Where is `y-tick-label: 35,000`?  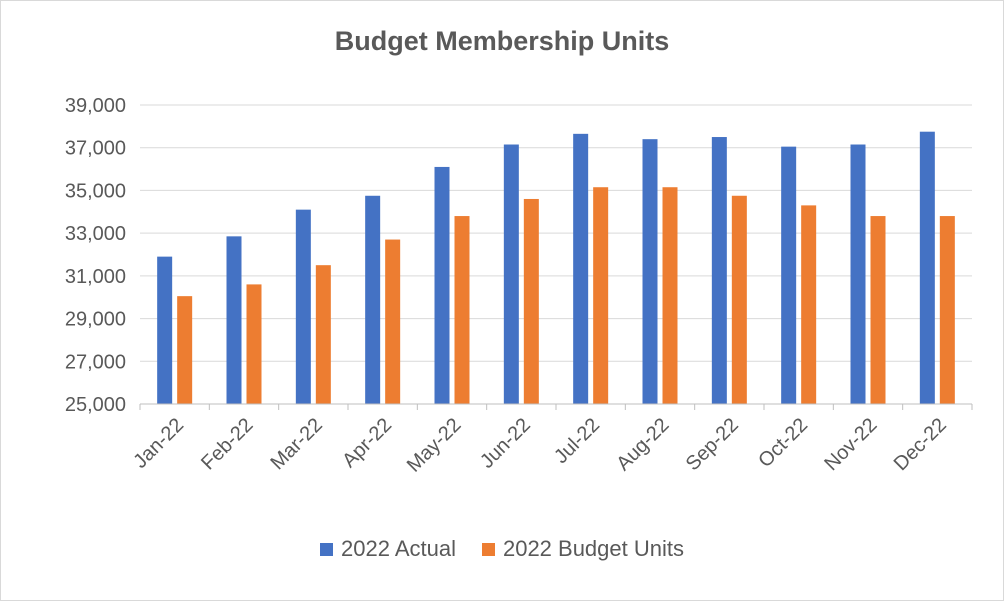
y-tick-label: 35,000 is located at coordinates (95, 191).